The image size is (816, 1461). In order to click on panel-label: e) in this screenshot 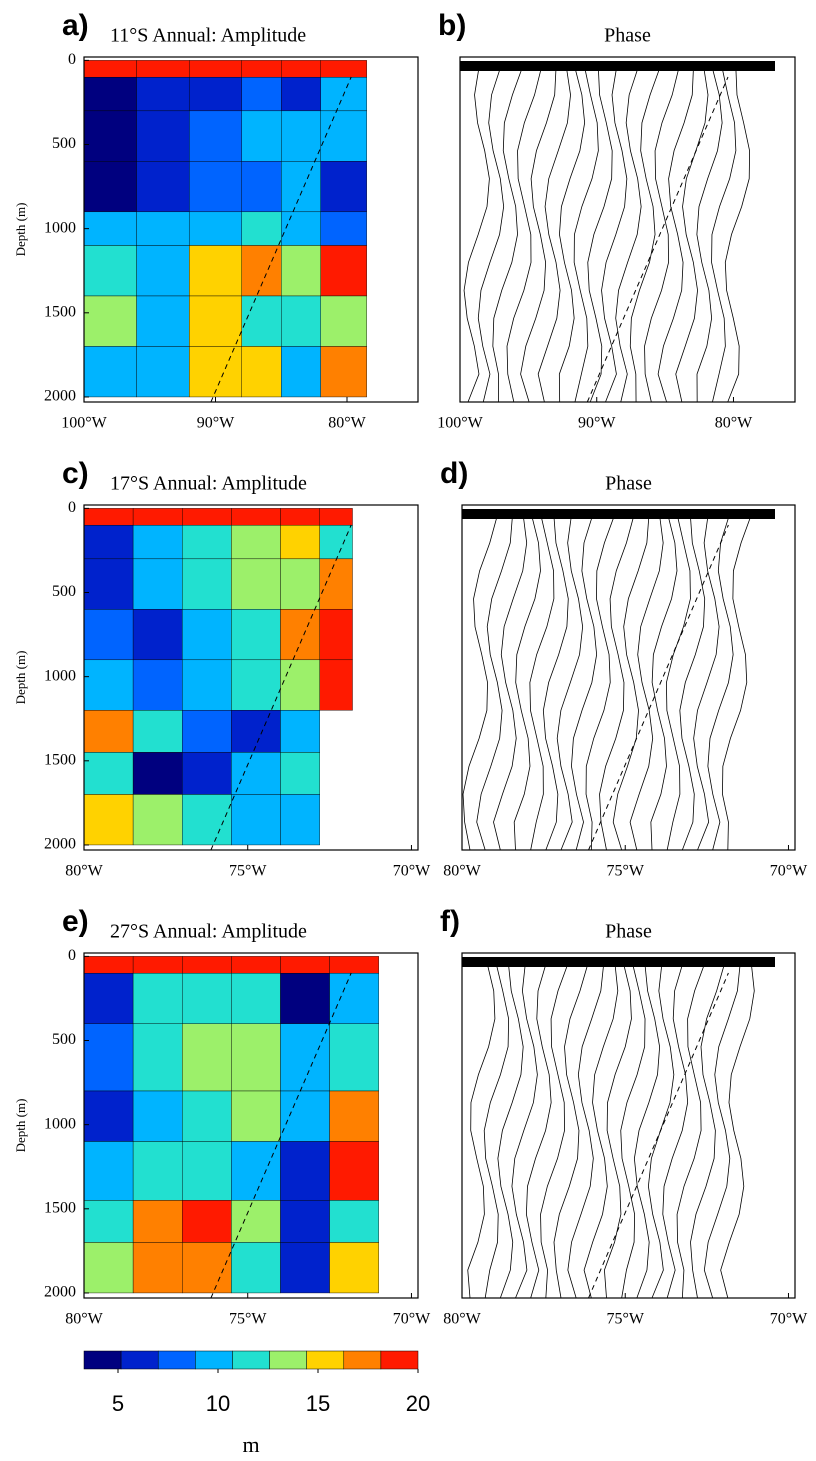, I will do `click(75, 921)`.